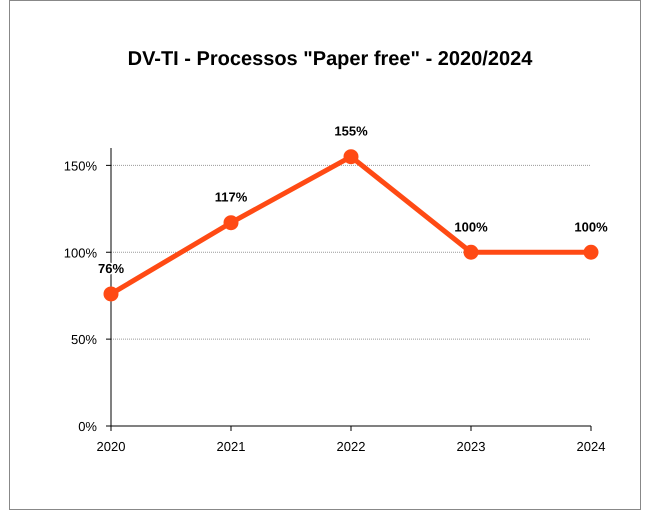  What do you see at coordinates (331, 59) in the screenshot?
I see `chart-title: DV-TI - Processos "Paper free" - 2020/2024` at bounding box center [331, 59].